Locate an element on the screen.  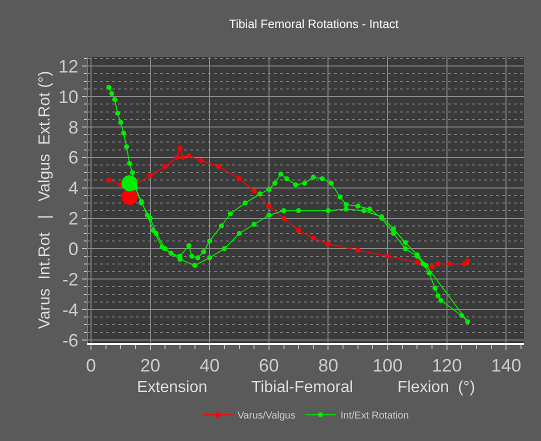
x-tick-label: 40 is located at coordinates (210, 366).